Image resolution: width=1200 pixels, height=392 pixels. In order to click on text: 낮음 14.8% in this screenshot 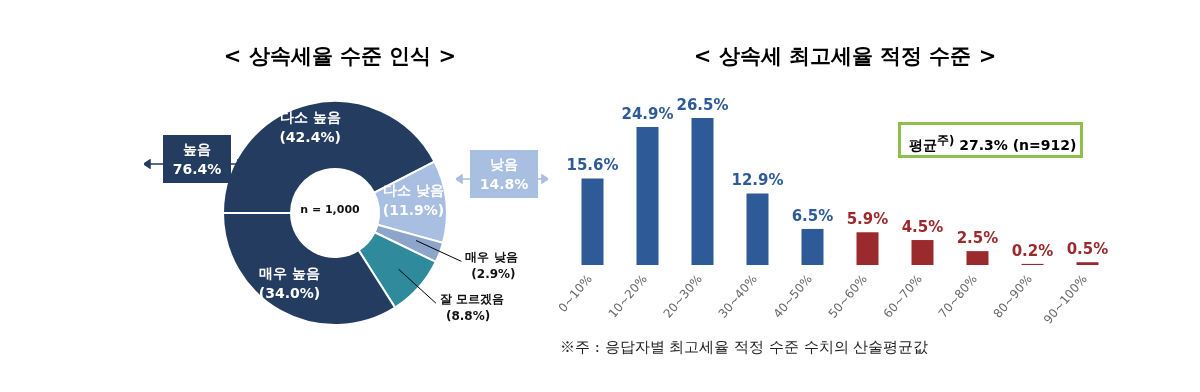, I will do `click(504, 174)`.